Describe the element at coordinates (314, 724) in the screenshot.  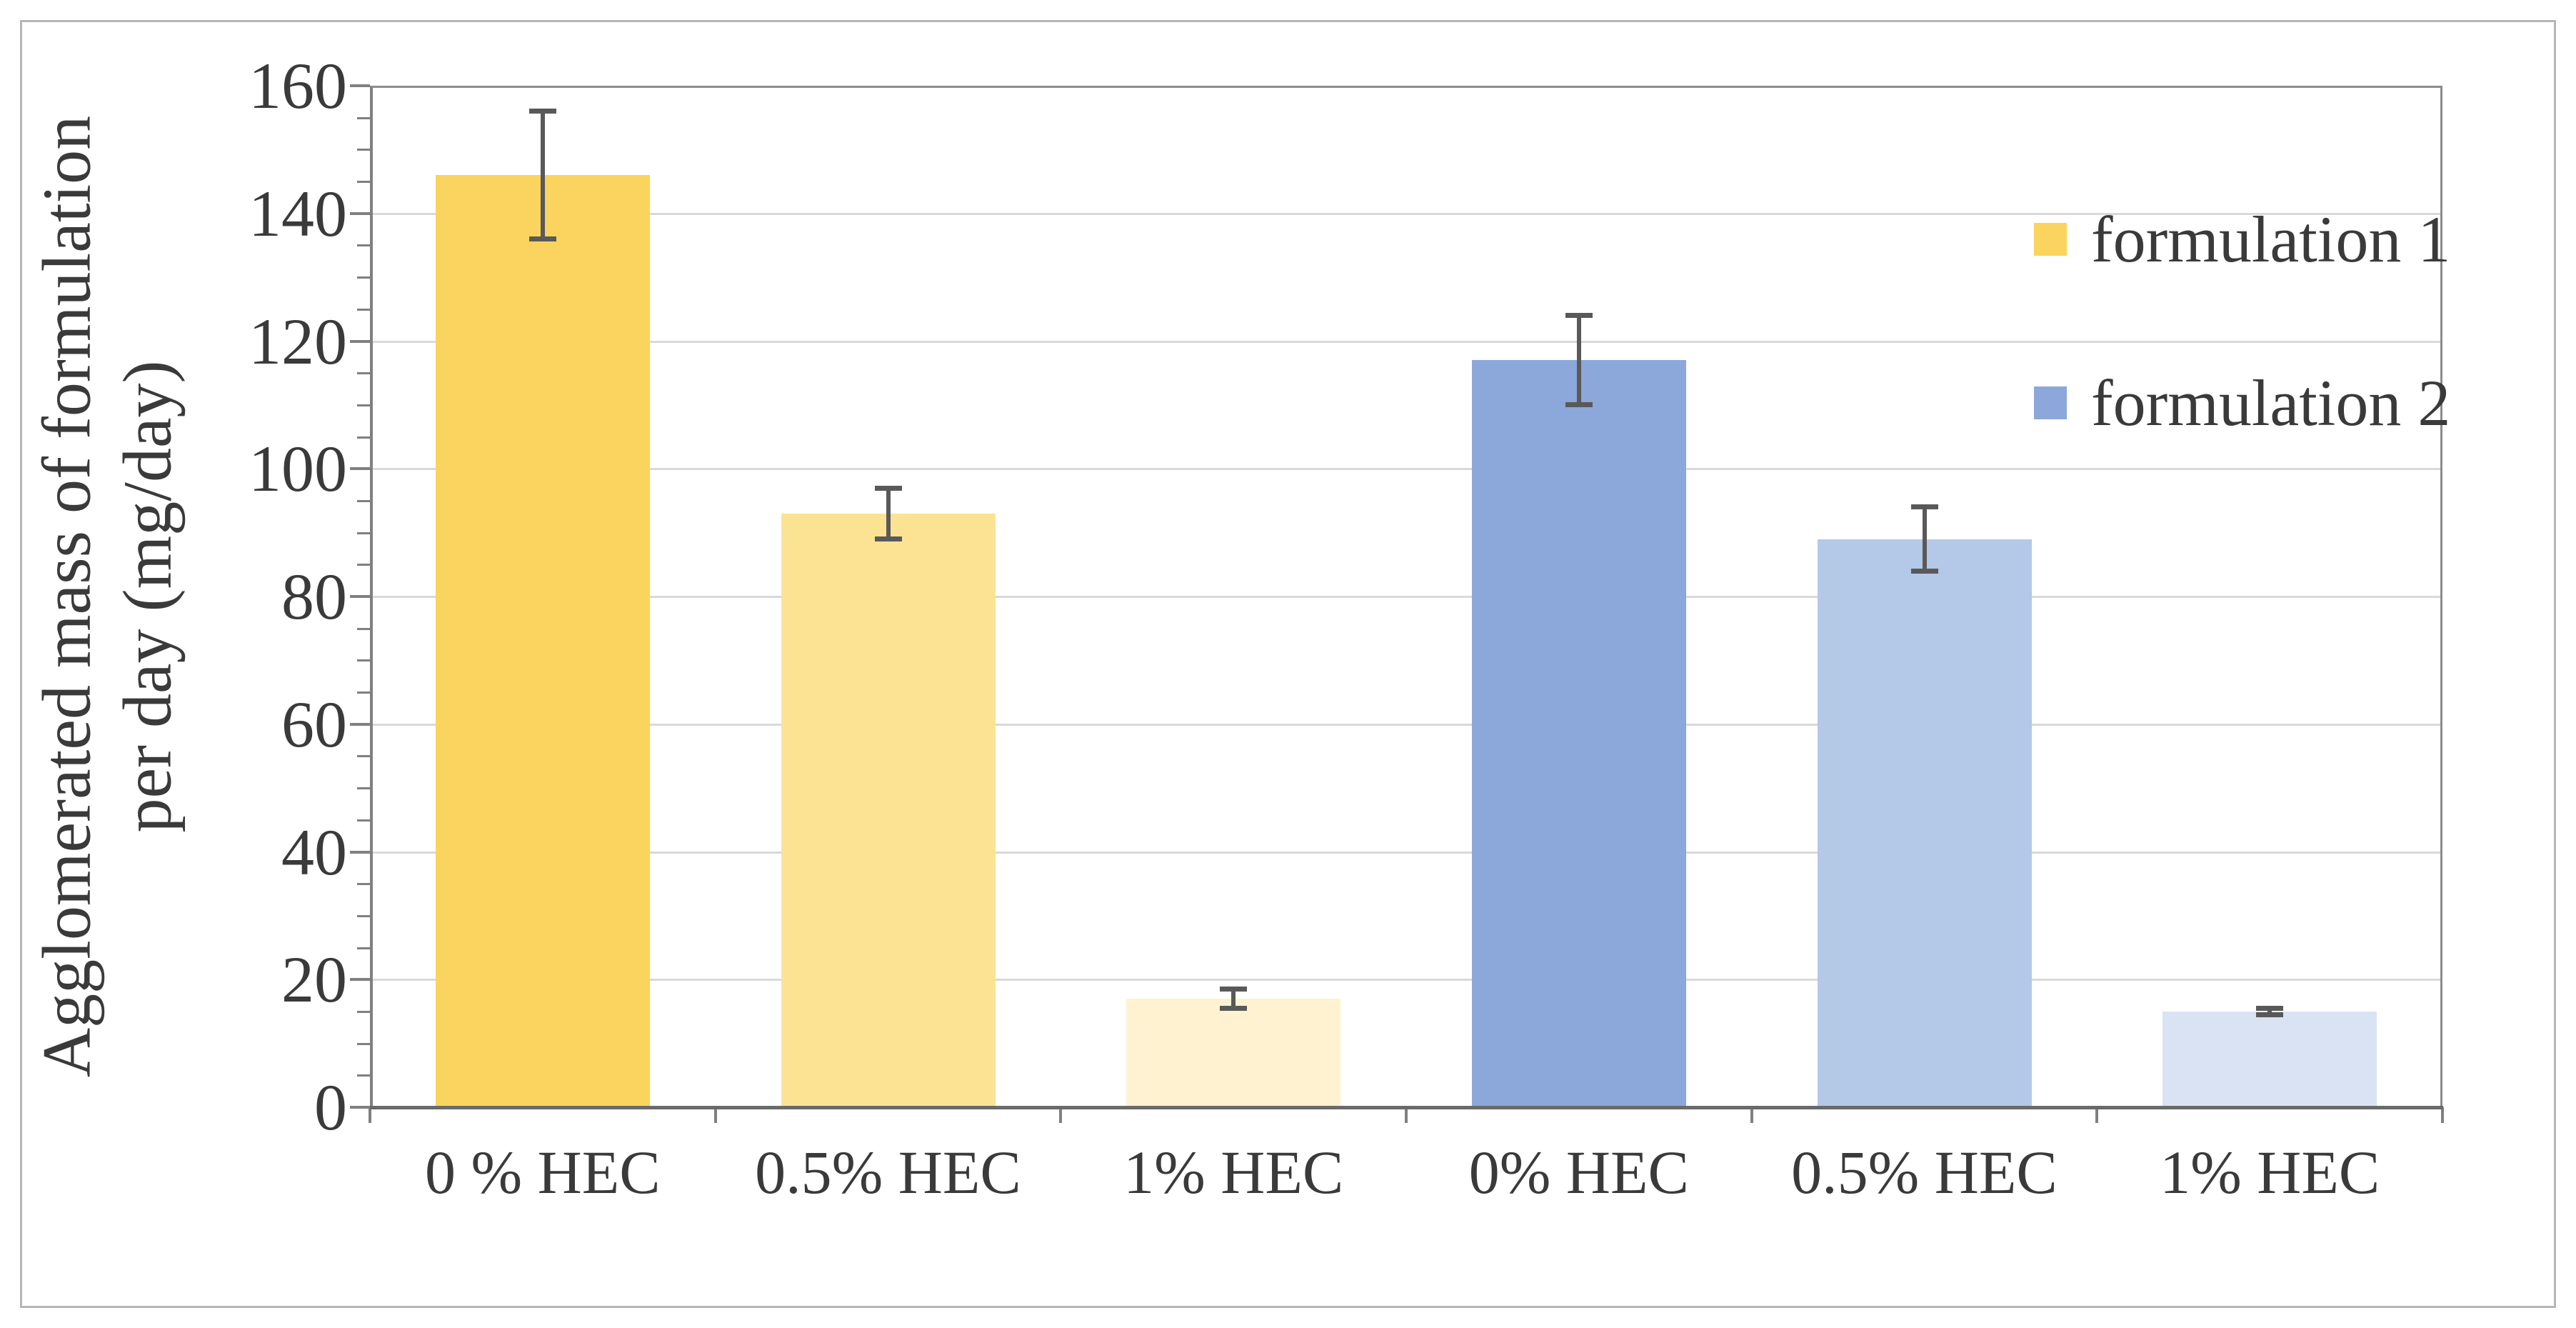
I see `y-tick-label: 60` at that location.